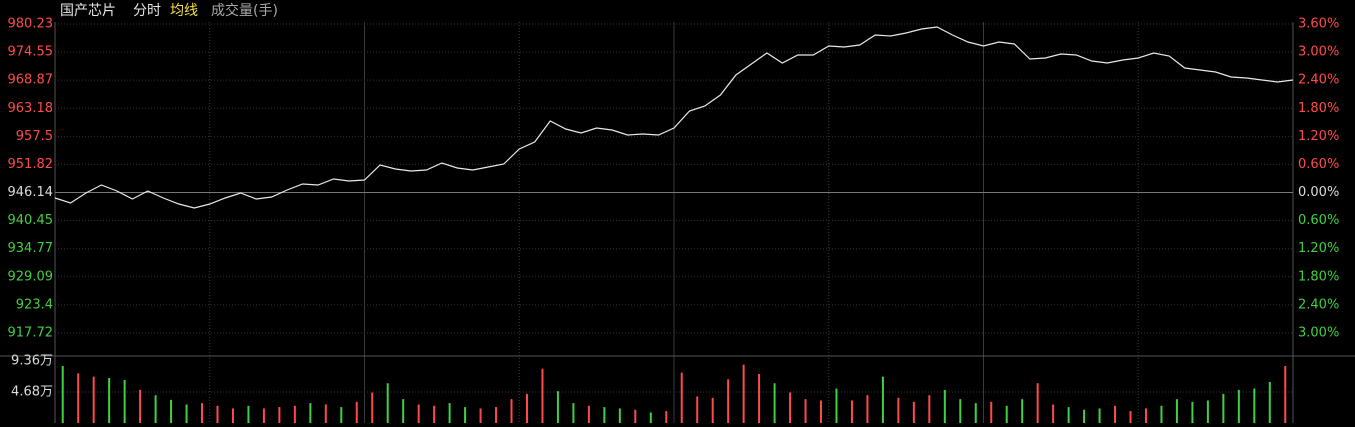 The width and height of the screenshot is (1355, 427). Describe the element at coordinates (34, 136) in the screenshot. I see `y-tick-label: 957.5` at that location.